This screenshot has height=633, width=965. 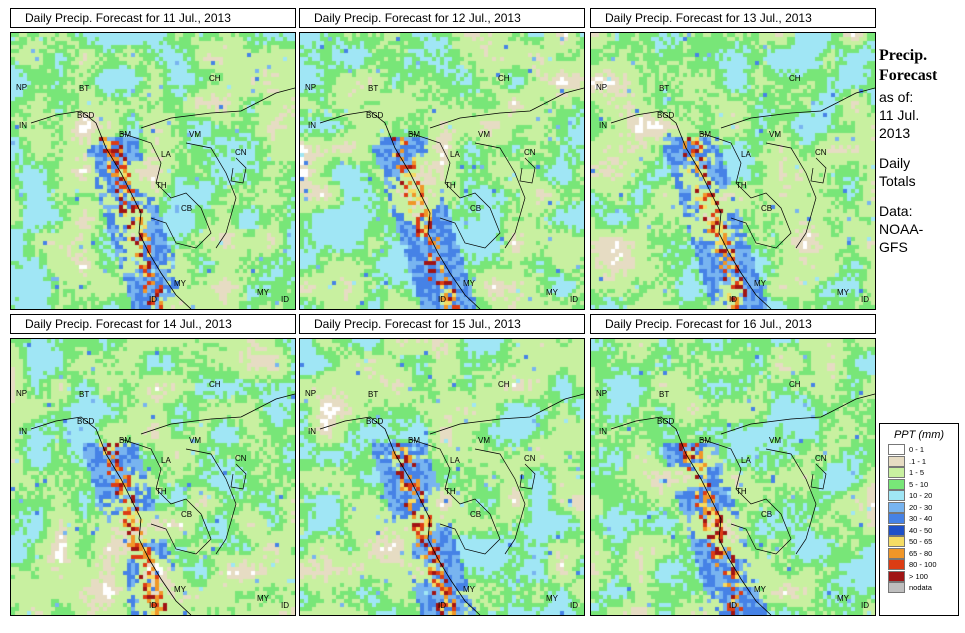 What do you see at coordinates (918, 461) in the screenshot?
I see `legend-label: .1 - 1` at bounding box center [918, 461].